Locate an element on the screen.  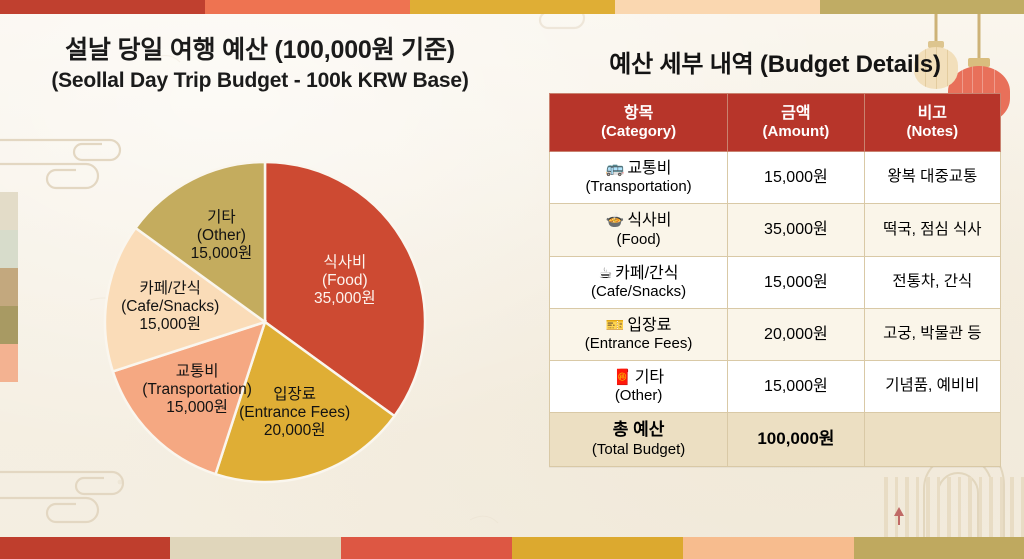
ticket-icon: 🎫 is located at coordinates (615, 325).